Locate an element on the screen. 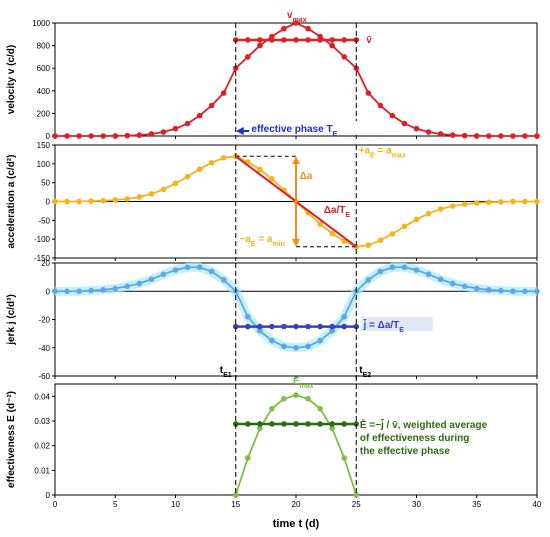 This screenshot has width=550, height=537. y-tick-label: 20 is located at coordinates (45, 263).